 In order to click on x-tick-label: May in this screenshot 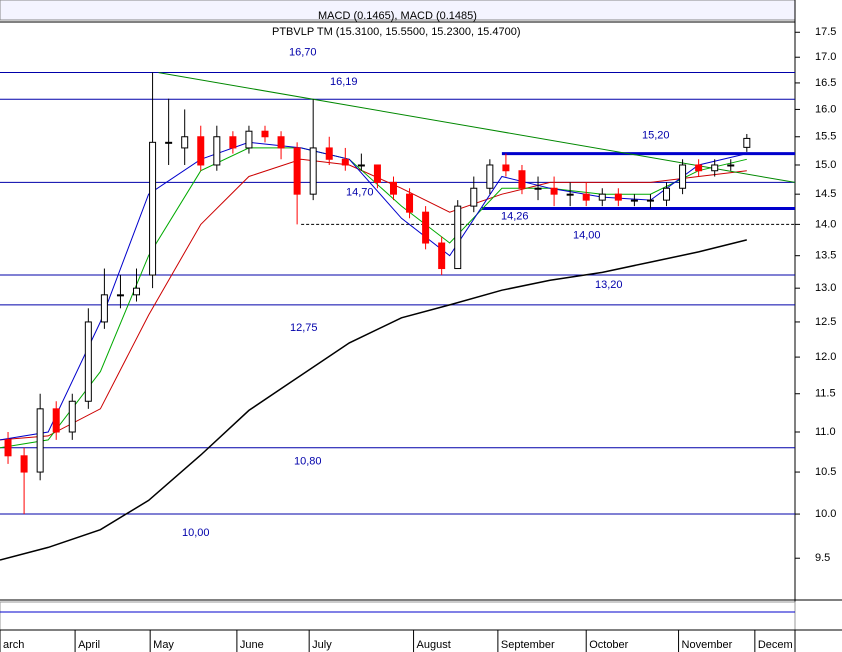, I will do `click(163, 645)`.